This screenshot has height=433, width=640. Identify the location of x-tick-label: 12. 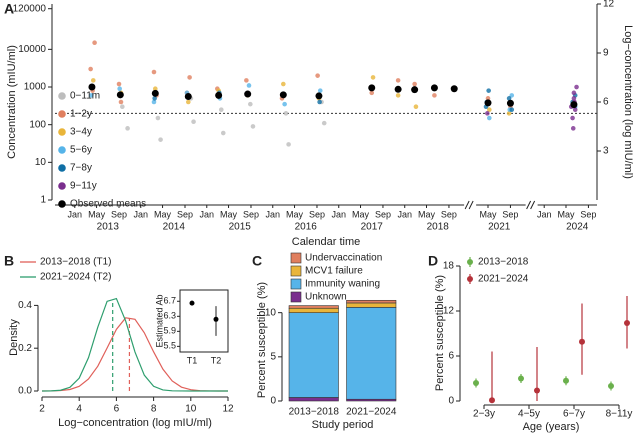
(228, 409).